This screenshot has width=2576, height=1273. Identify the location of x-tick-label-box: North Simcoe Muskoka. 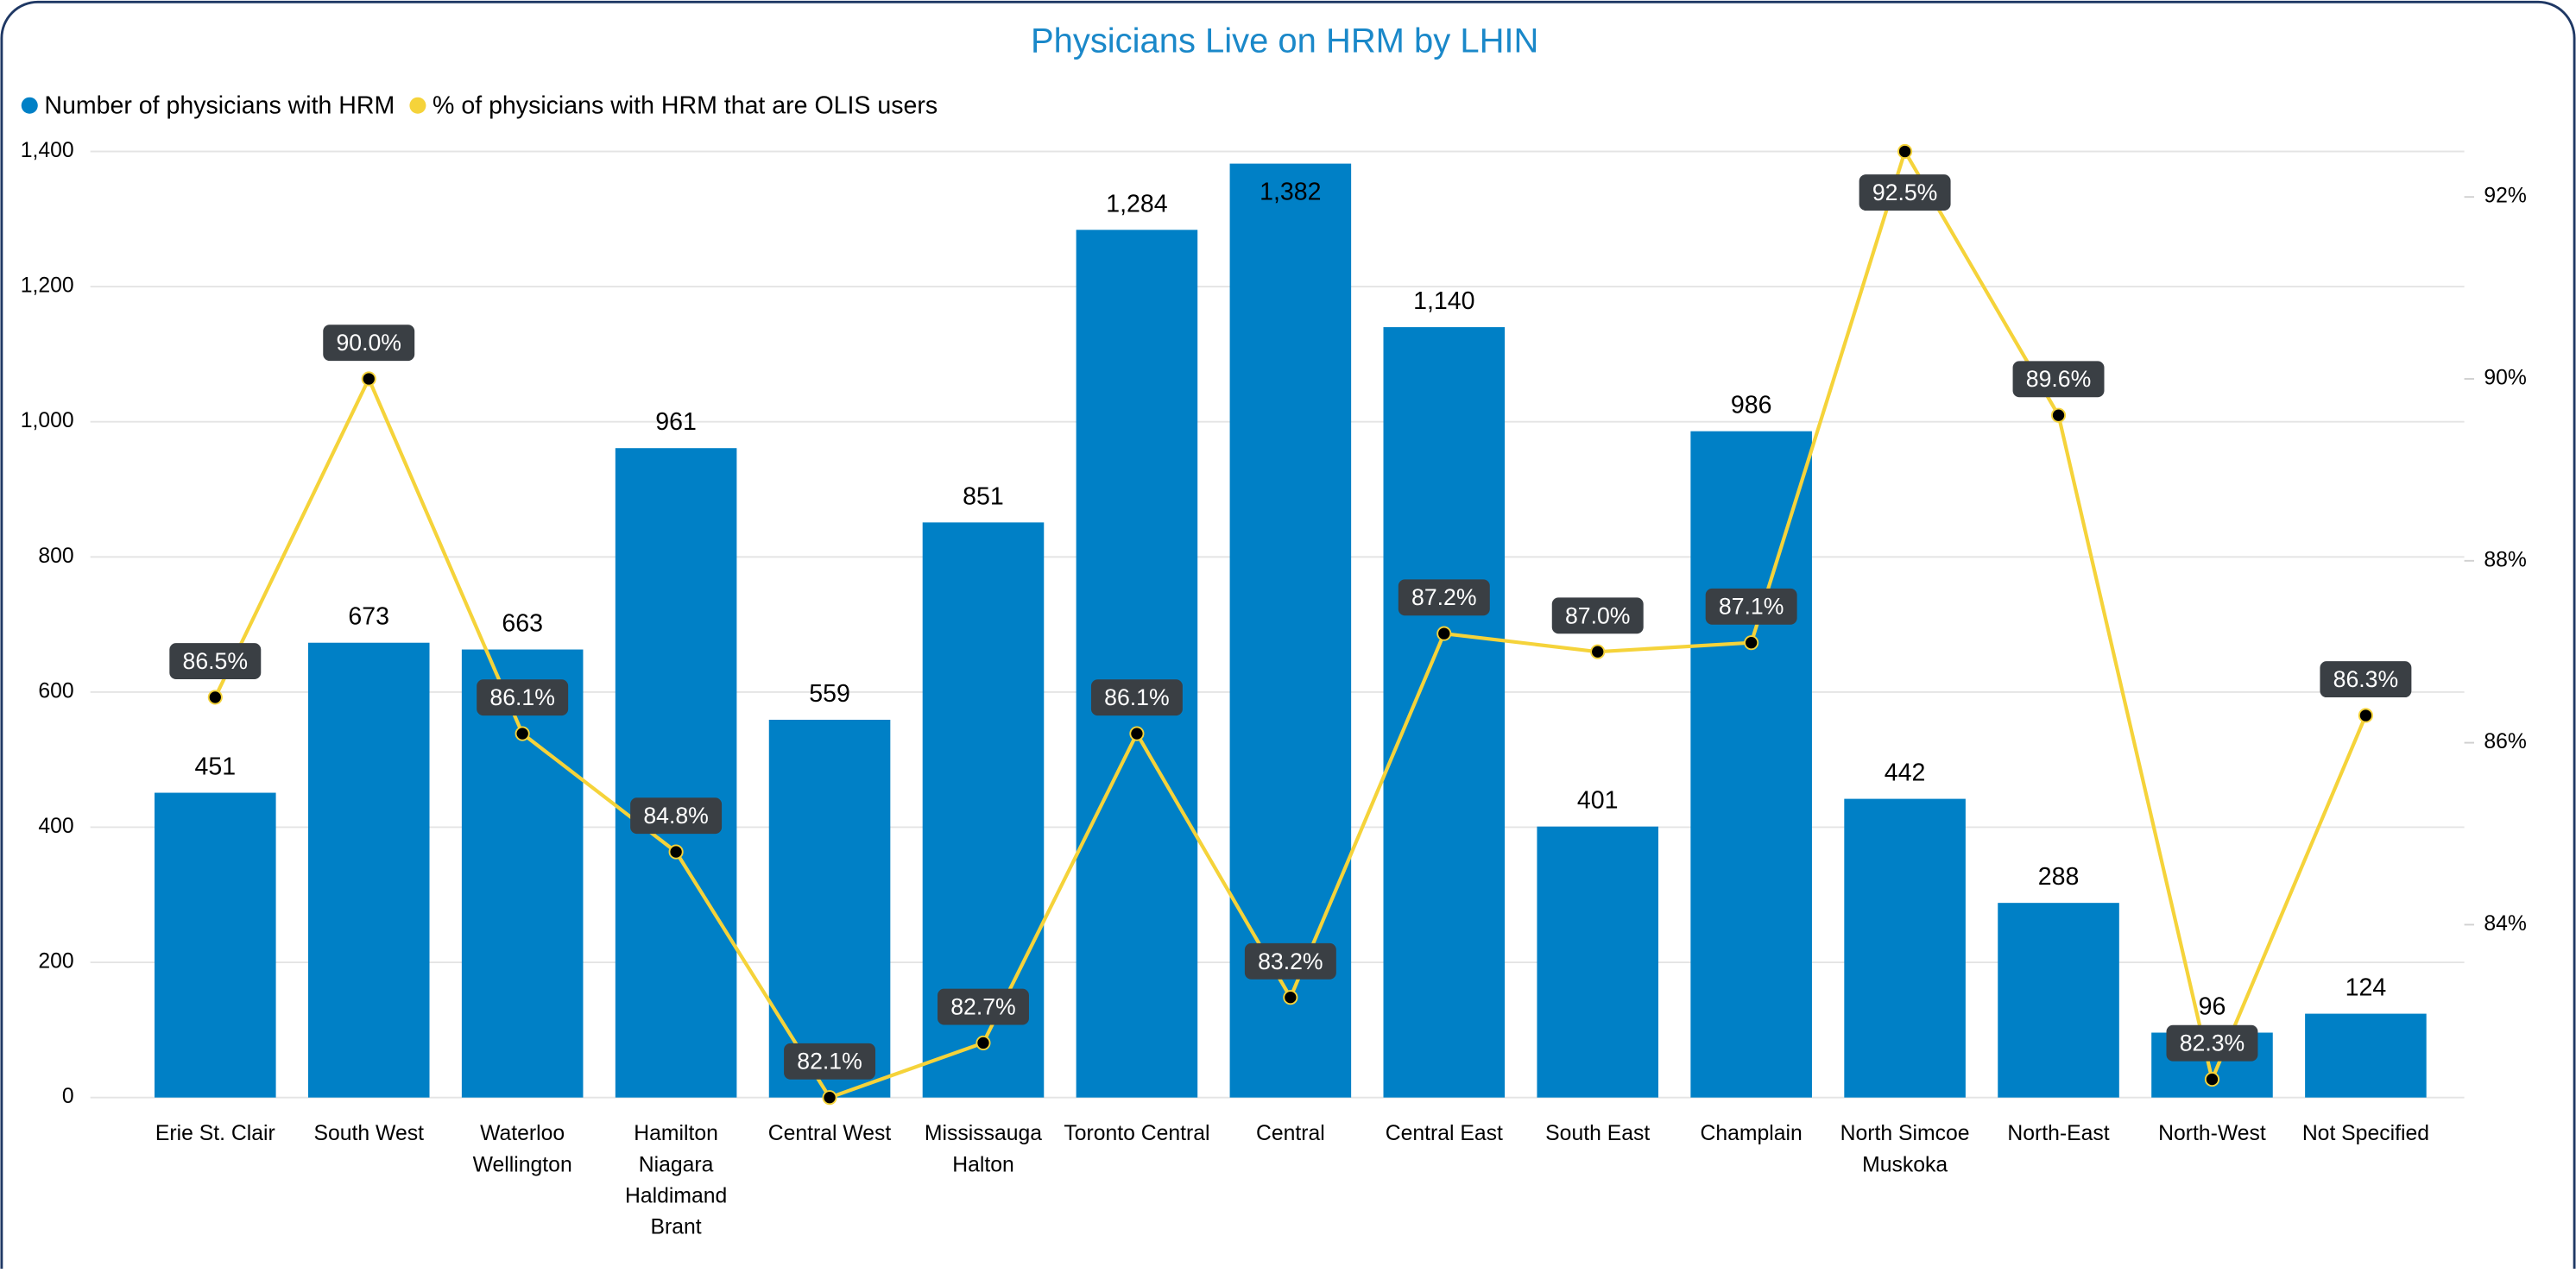
(1905, 1149).